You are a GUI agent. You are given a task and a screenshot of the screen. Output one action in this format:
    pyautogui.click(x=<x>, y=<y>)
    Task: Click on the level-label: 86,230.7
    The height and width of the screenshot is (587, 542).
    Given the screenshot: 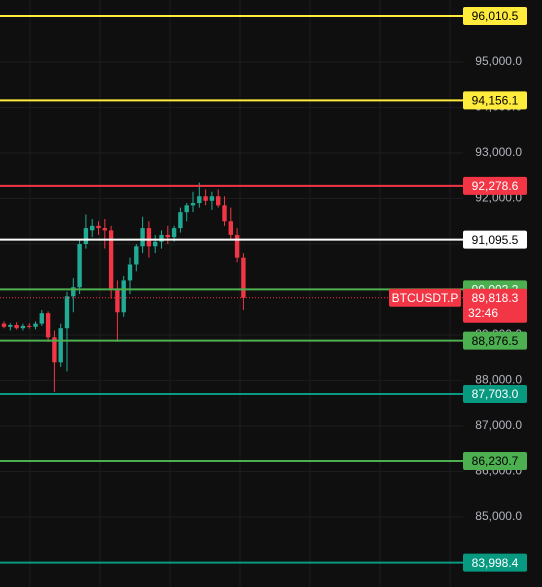 What is the action you would take?
    pyautogui.click(x=495, y=461)
    